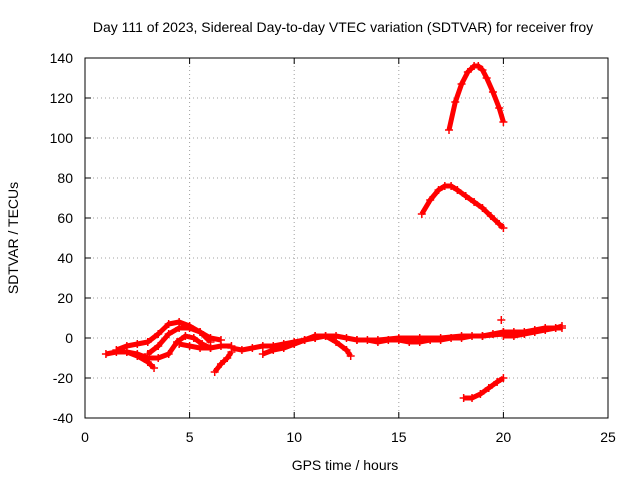 This screenshot has height=480, width=640. Describe the element at coordinates (63, 418) in the screenshot. I see `y-tick-label: -40` at that location.